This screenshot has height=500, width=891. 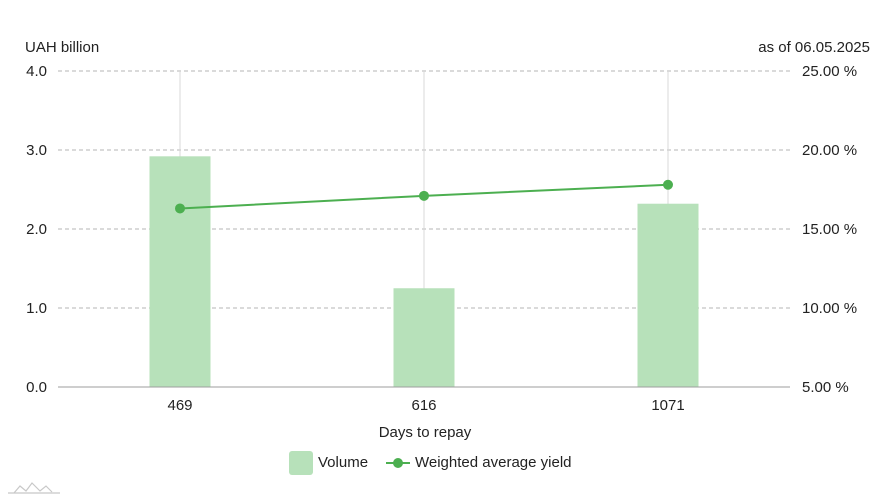 What do you see at coordinates (829, 229) in the screenshot?
I see `y-right-tick-label: 15.00 %` at bounding box center [829, 229].